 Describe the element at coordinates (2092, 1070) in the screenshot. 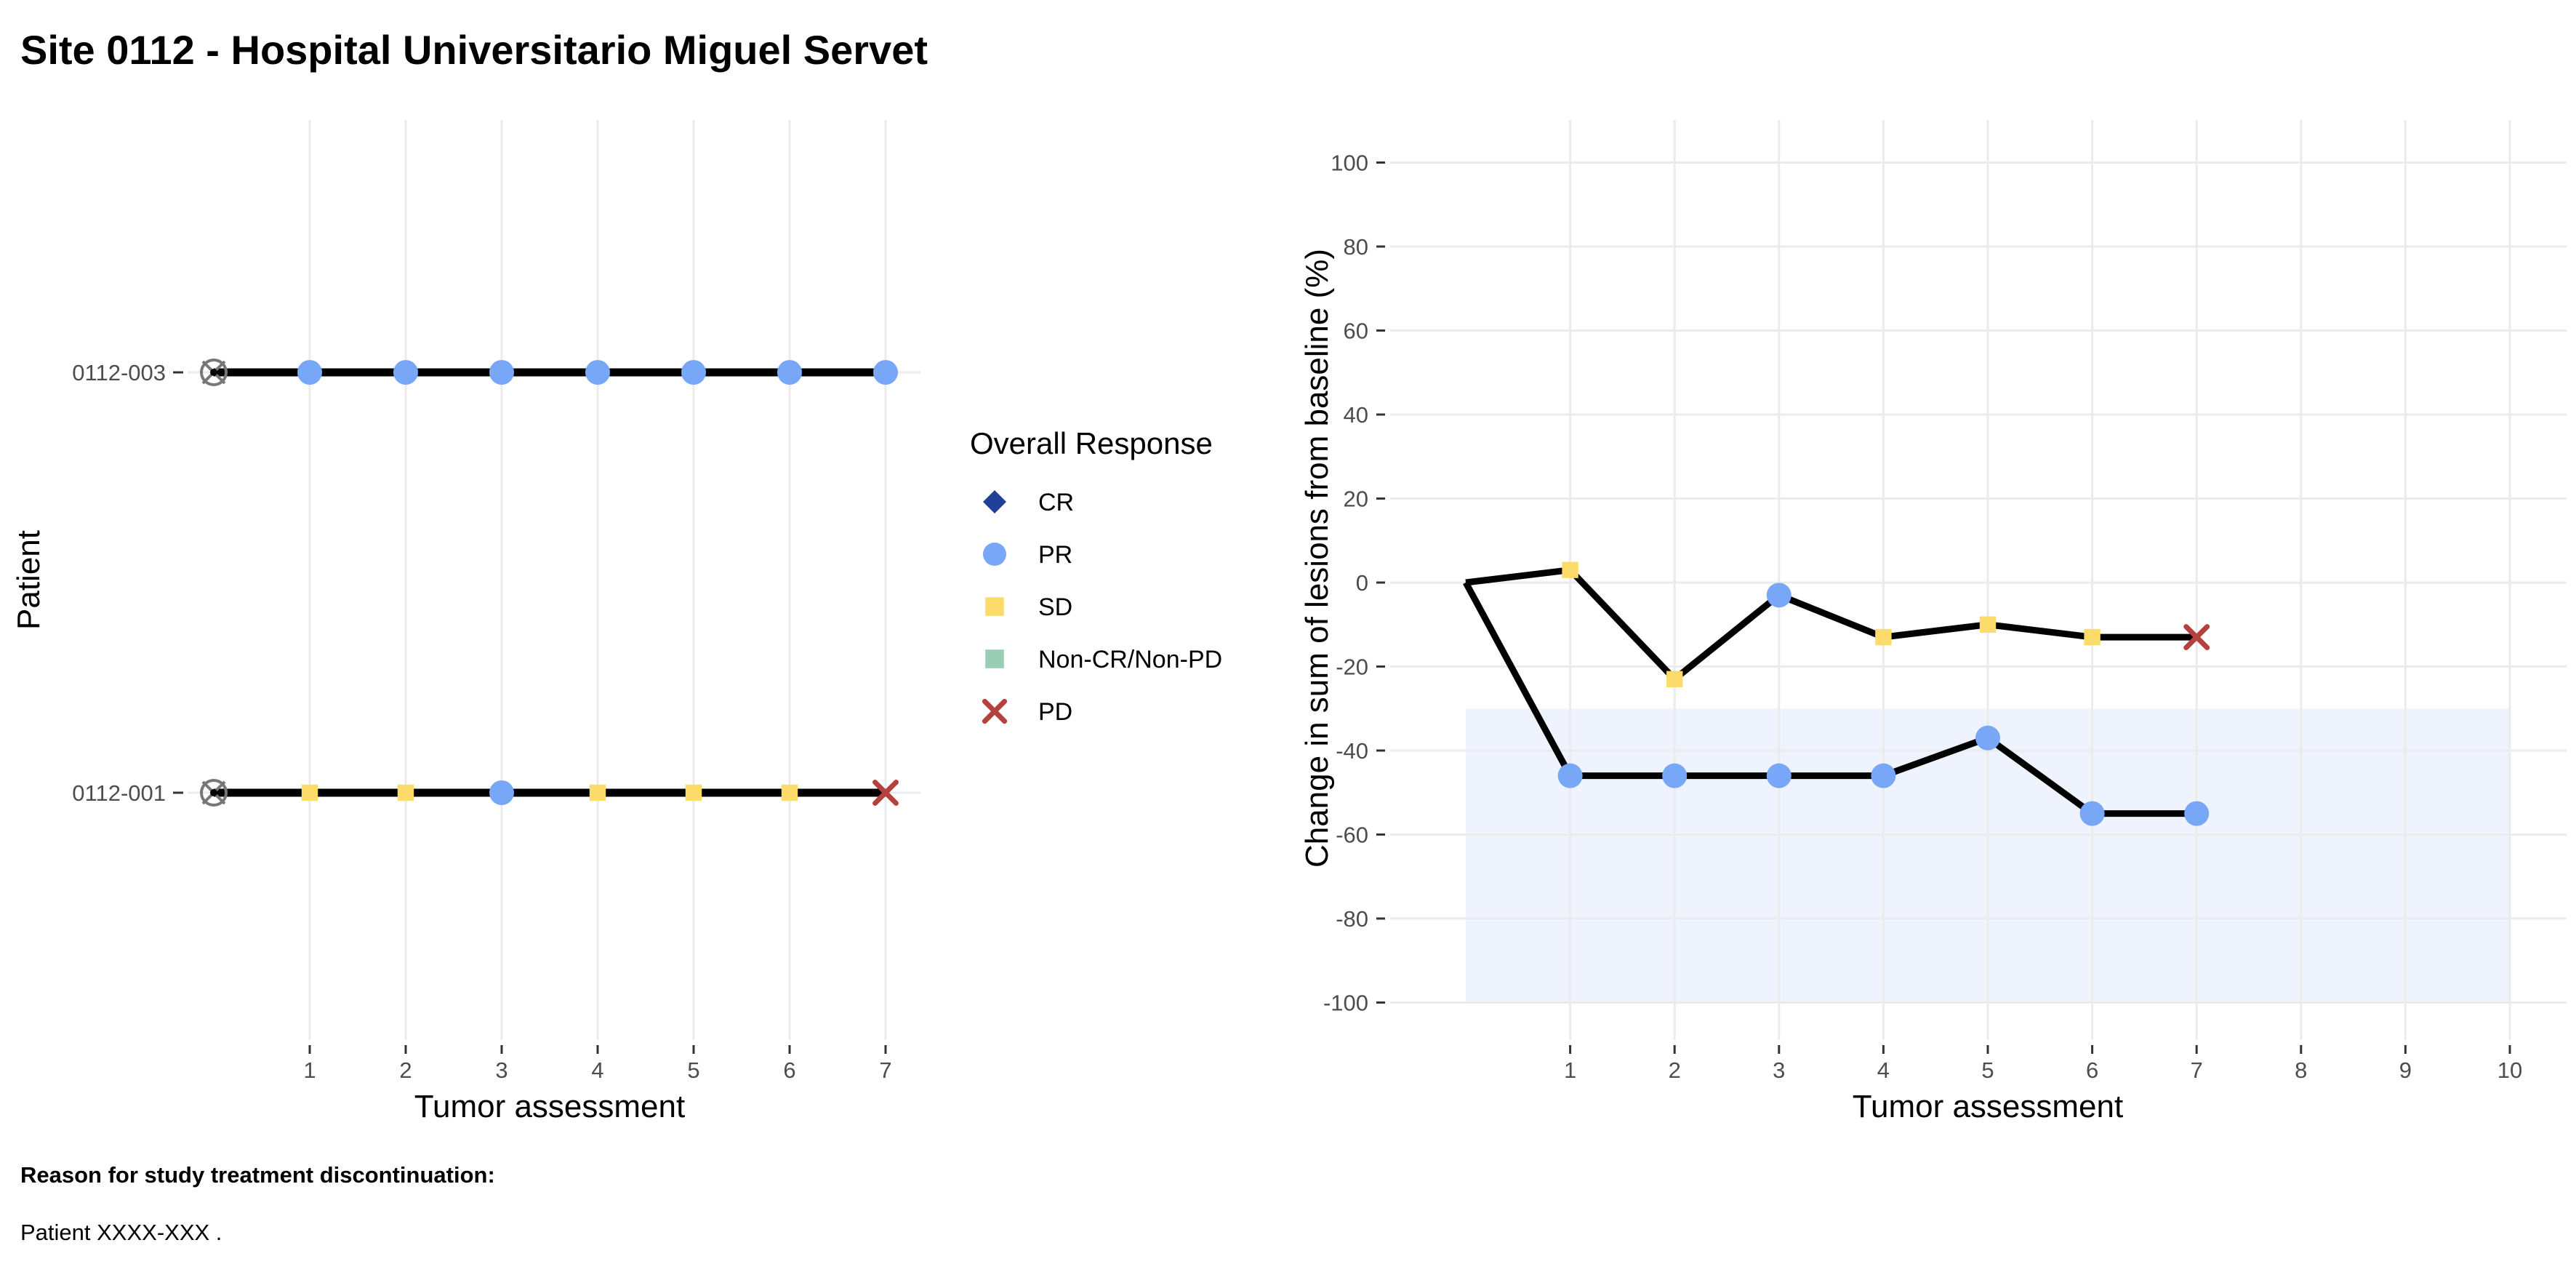

I see `spider-x-tick-label: 6` at that location.